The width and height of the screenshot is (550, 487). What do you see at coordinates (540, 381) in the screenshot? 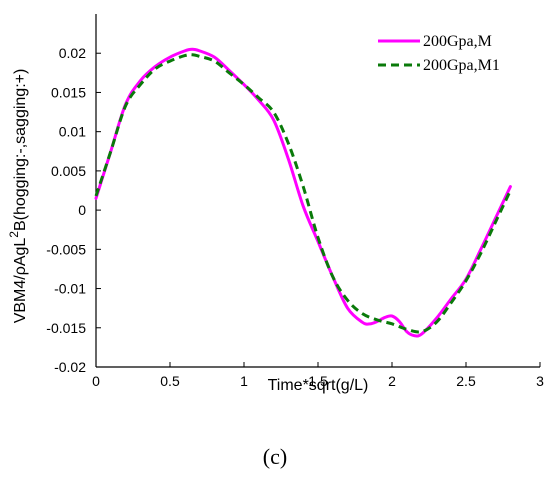
I see `x-tick-label: 3` at bounding box center [540, 381].